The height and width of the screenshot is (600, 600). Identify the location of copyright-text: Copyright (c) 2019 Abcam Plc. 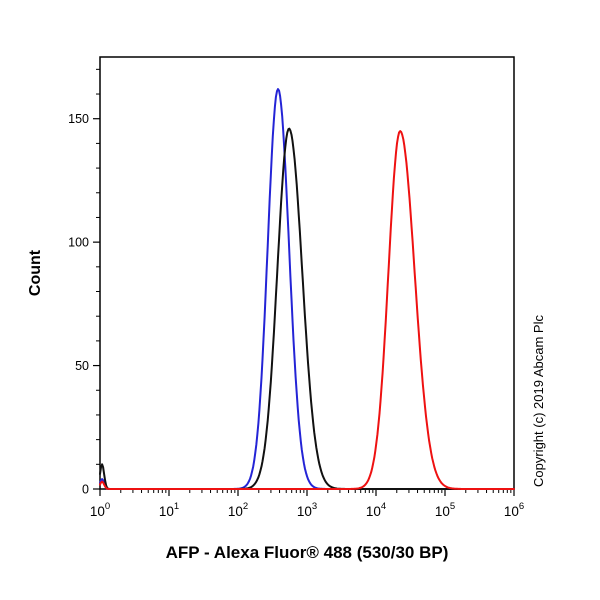
(538, 401).